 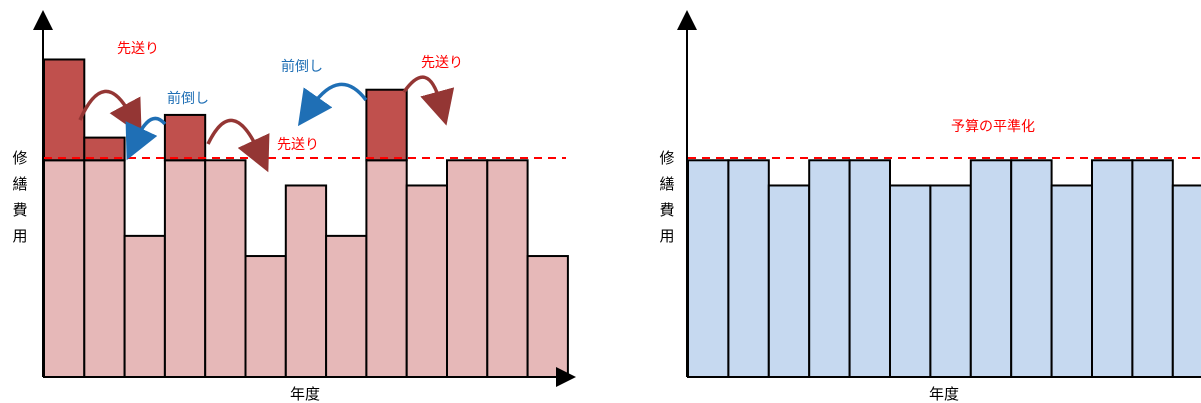 I want to click on left-ylabel-char-1: 修, so click(x=19, y=158).